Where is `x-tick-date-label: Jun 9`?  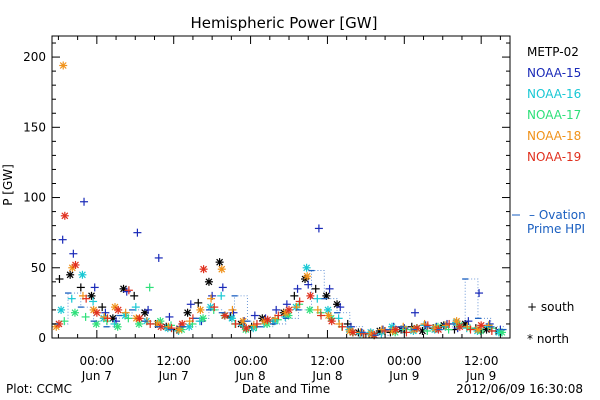 x-tick-date-label: Jun 9 is located at coordinates (480, 376).